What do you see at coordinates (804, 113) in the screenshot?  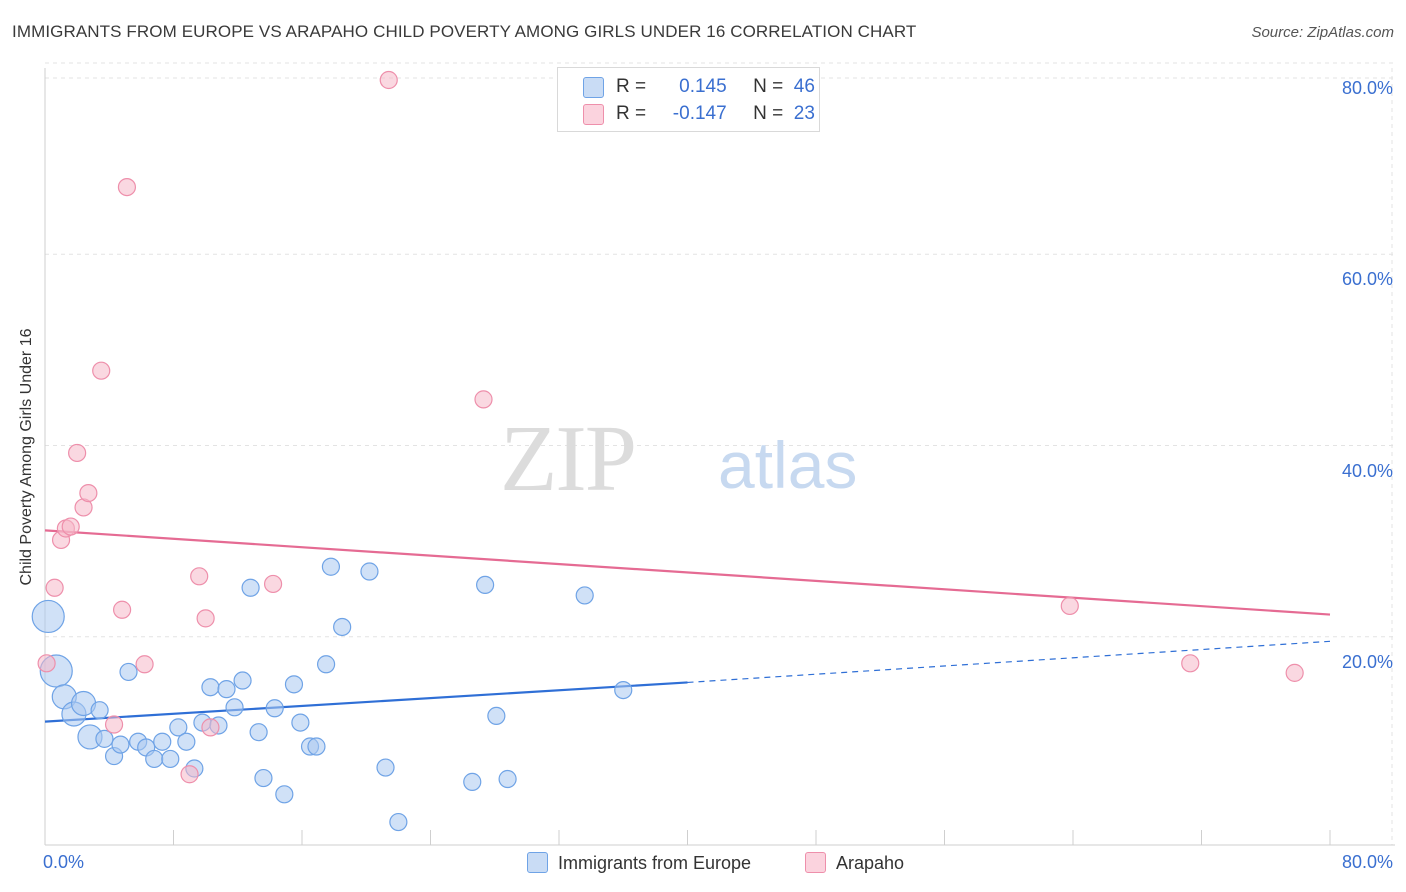 I see `n-value: 23` at bounding box center [804, 113].